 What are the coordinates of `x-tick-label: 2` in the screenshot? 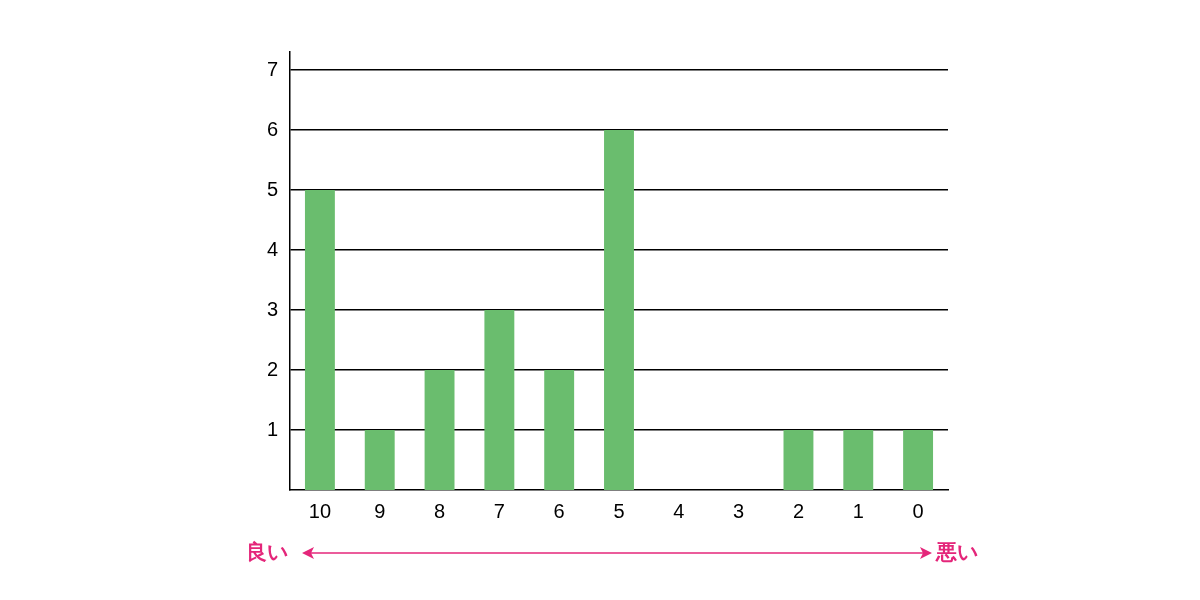 It's located at (798, 510).